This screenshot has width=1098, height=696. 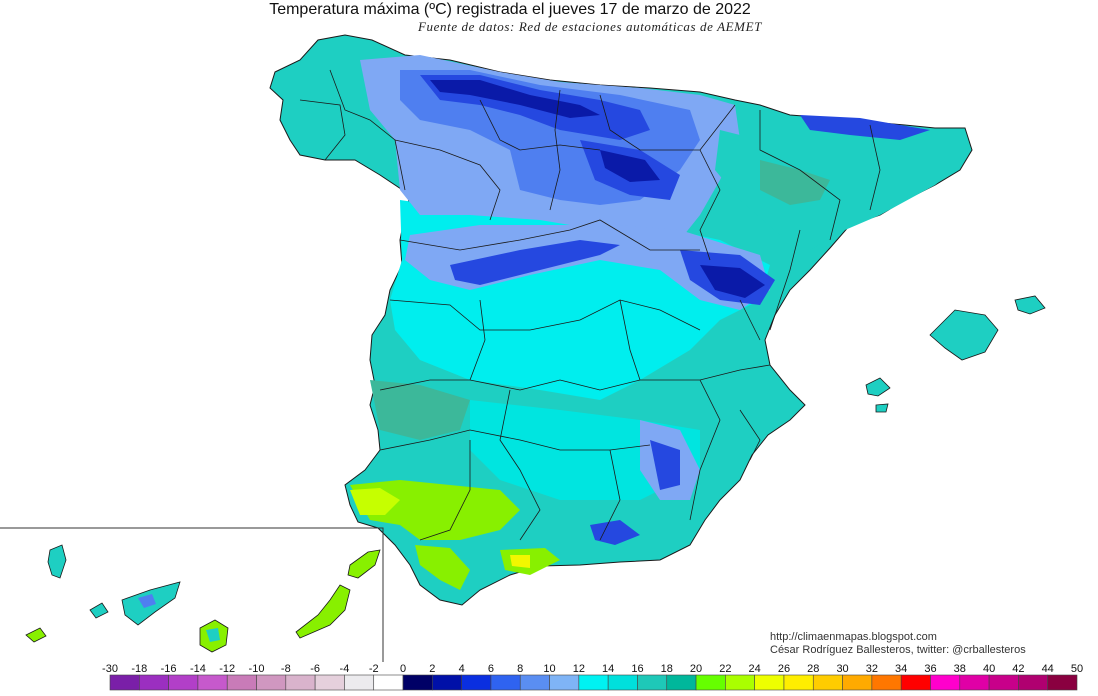 I want to click on legend-tick-label: 30, so click(x=842, y=669).